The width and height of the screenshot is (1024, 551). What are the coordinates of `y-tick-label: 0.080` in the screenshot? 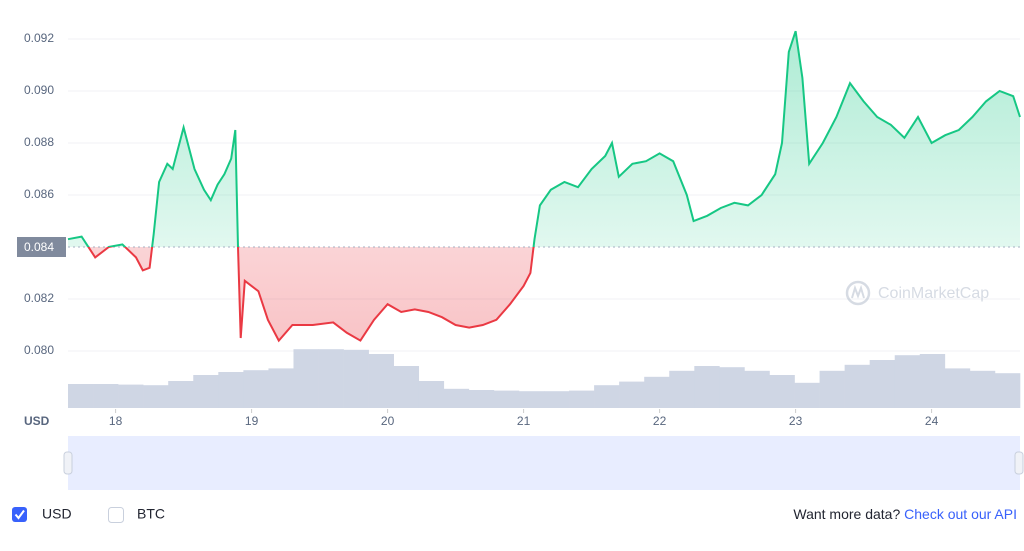 It's located at (39, 350).